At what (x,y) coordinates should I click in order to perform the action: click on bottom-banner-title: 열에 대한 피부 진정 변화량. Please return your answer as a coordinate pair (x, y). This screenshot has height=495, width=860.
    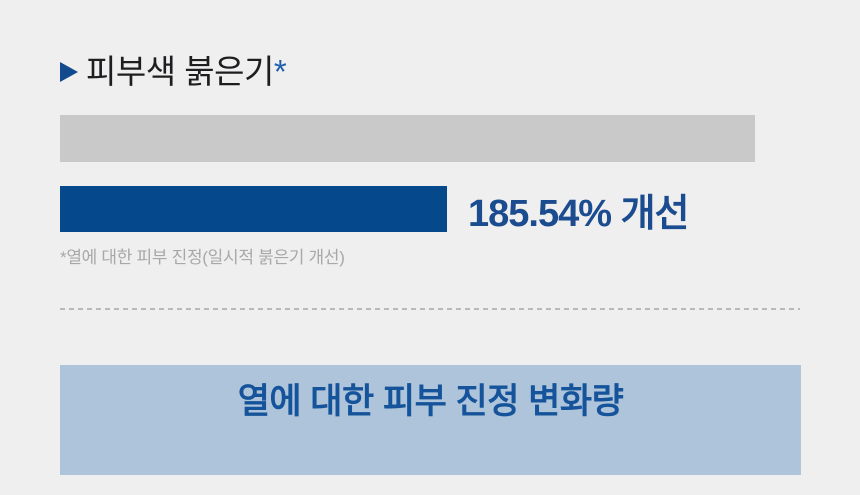
    Looking at the image, I should click on (430, 401).